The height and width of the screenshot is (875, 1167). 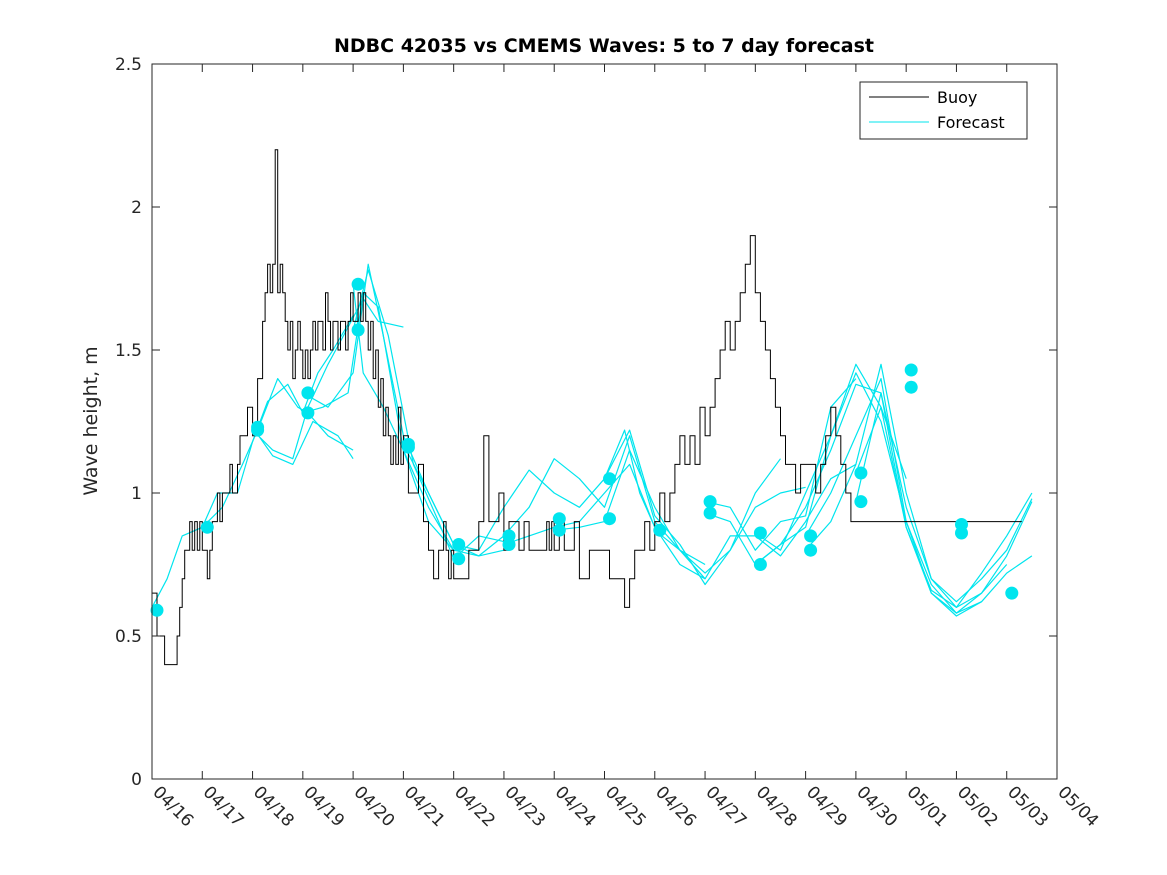 What do you see at coordinates (136, 780) in the screenshot?
I see `y-tick-label: 0` at bounding box center [136, 780].